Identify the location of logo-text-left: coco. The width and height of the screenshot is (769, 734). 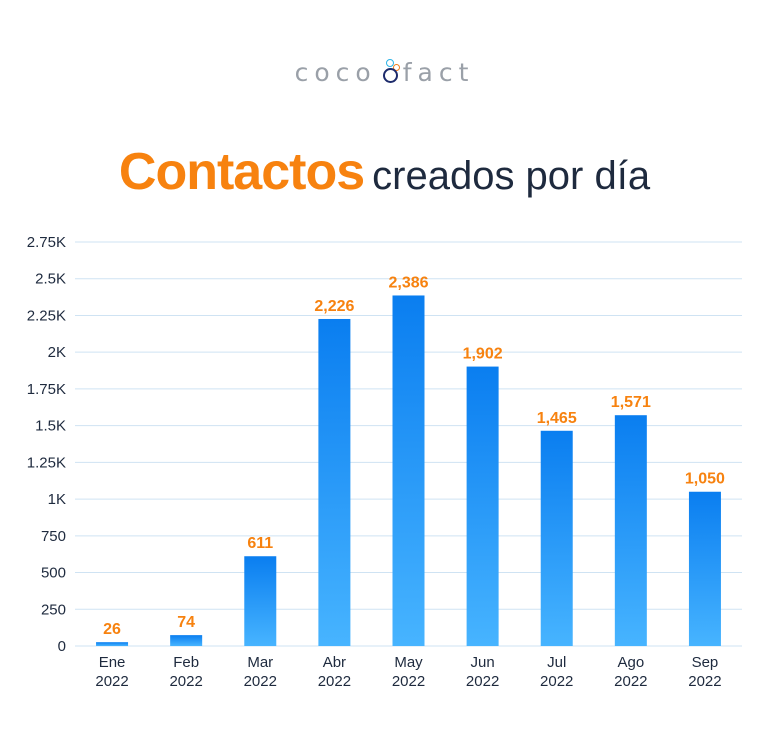
(335, 72).